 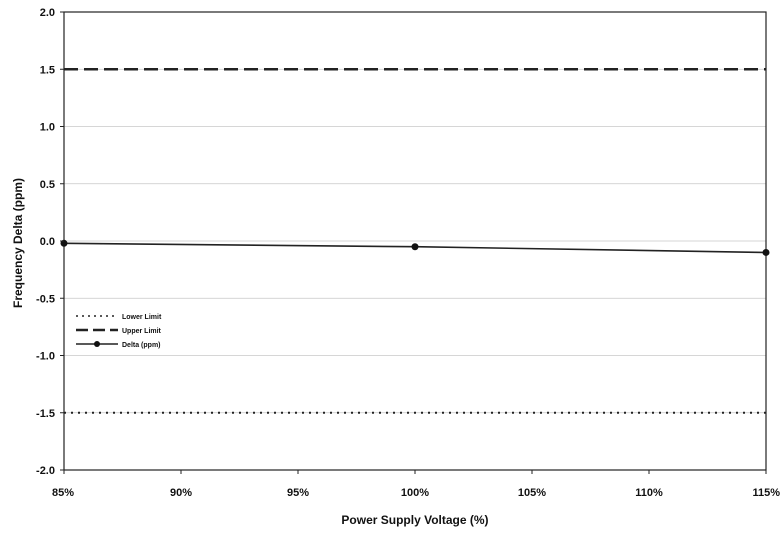 I want to click on legend: Lower Limit Upper Limit Delta (ppm), so click(x=119, y=331).